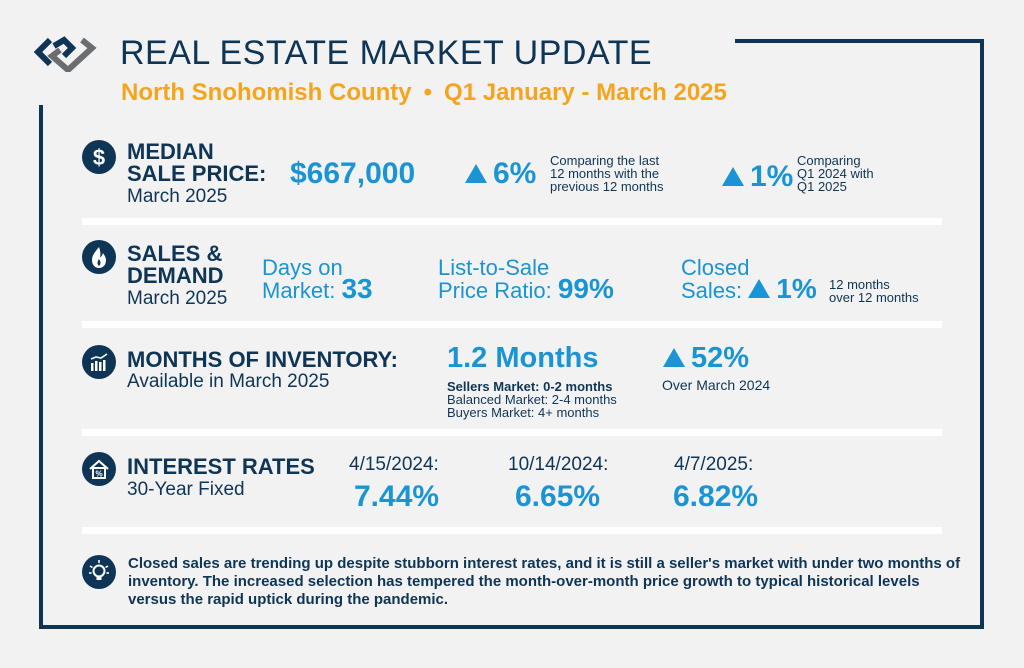  I want to click on note-line: 12 months with the, so click(605, 173).